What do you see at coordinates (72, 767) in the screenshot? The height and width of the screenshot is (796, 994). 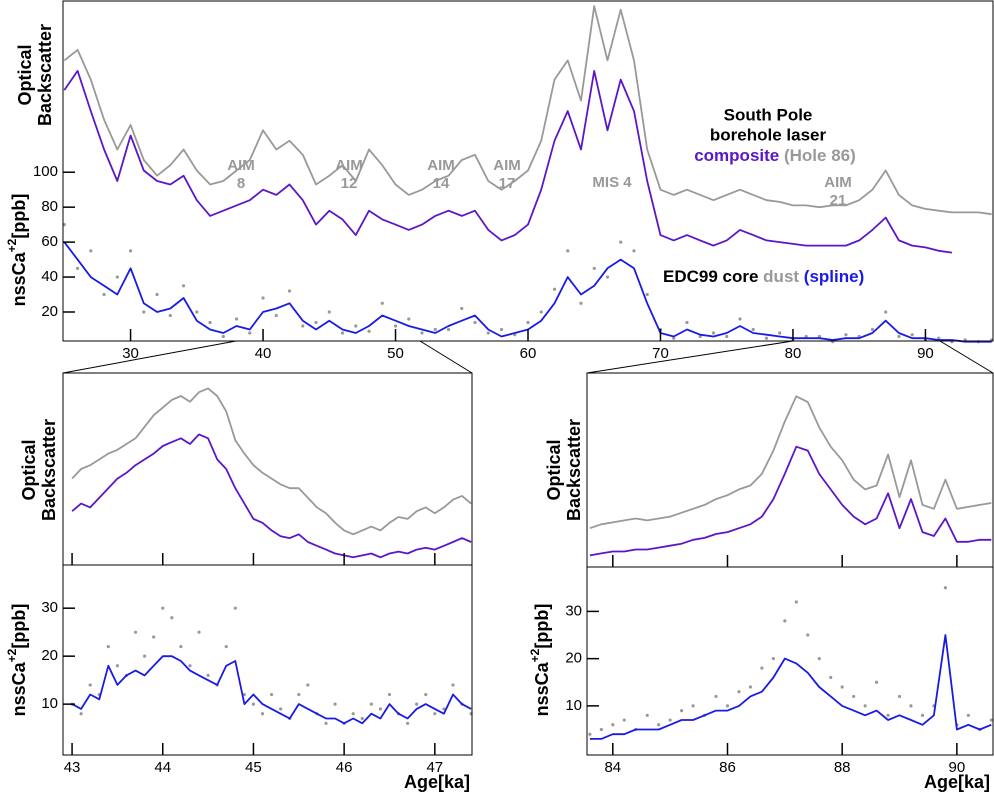 I see `x-tick-label: 43` at bounding box center [72, 767].